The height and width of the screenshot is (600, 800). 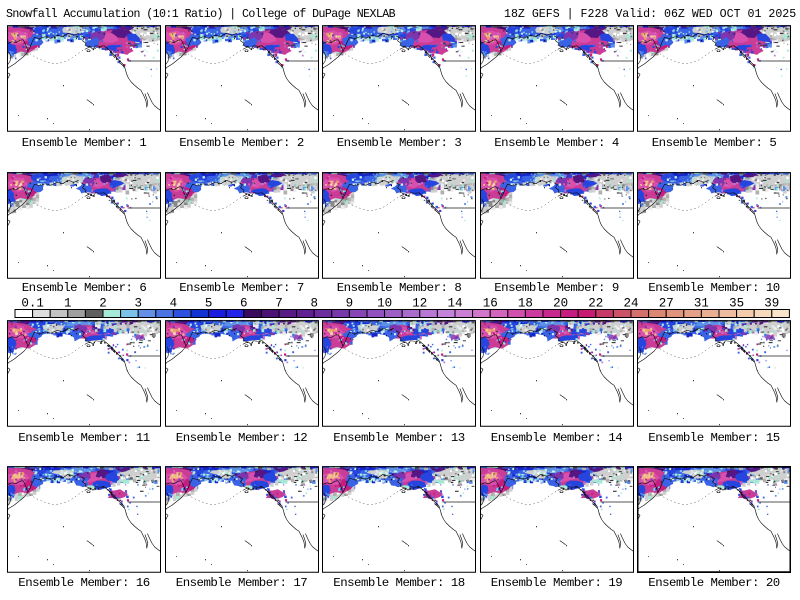 What do you see at coordinates (525, 304) in the screenshot?
I see `svg-text: 18` at bounding box center [525, 304].